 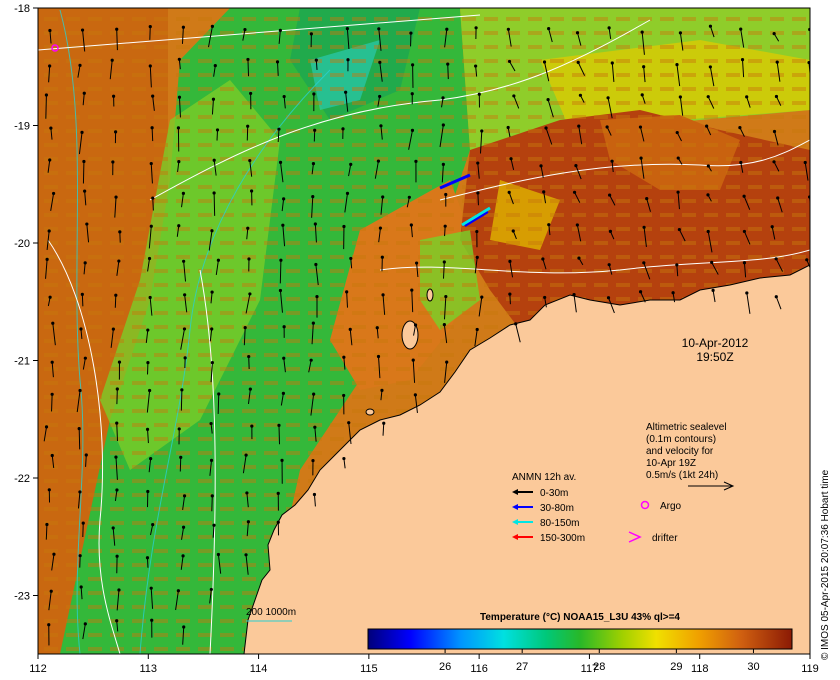 What do you see at coordinates (753, 667) in the screenshot?
I see `colorbar-tick-label: 30` at bounding box center [753, 667].